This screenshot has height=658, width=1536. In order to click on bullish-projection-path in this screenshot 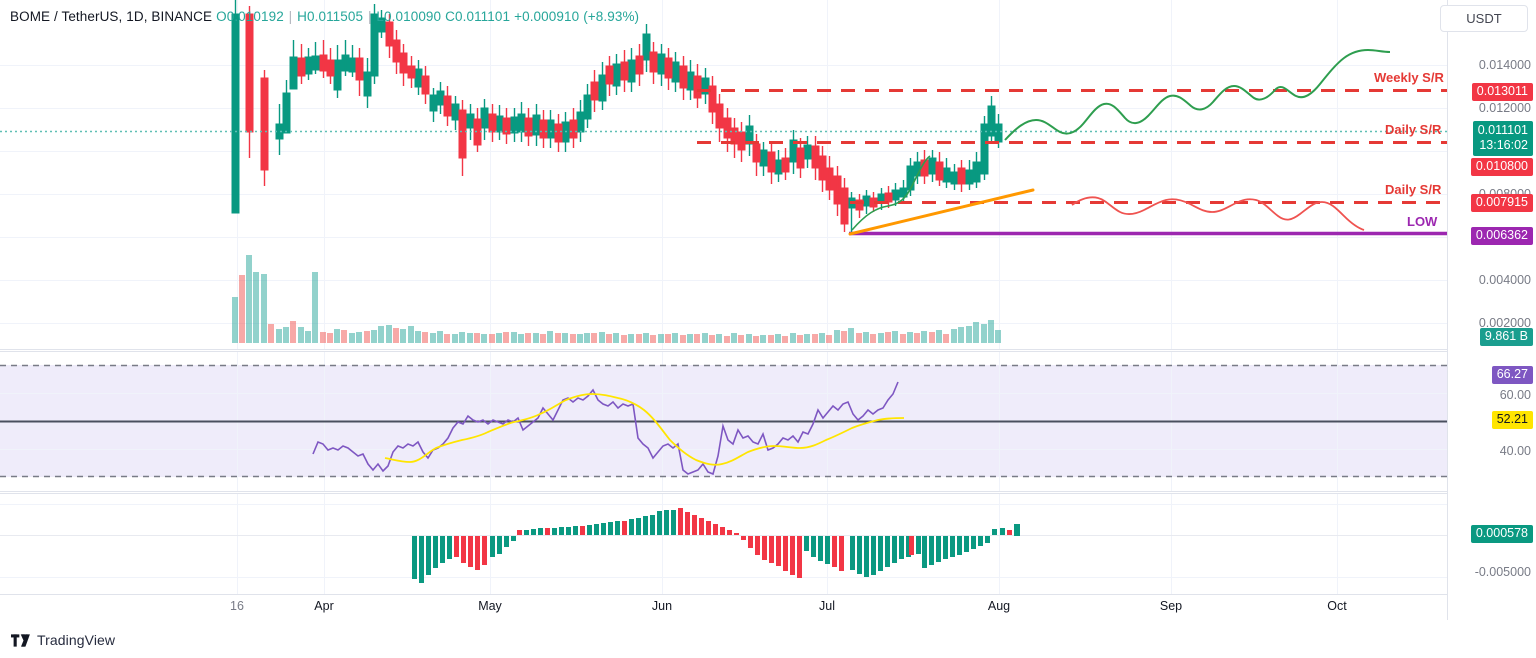, I will do `click(1197, 94)`.